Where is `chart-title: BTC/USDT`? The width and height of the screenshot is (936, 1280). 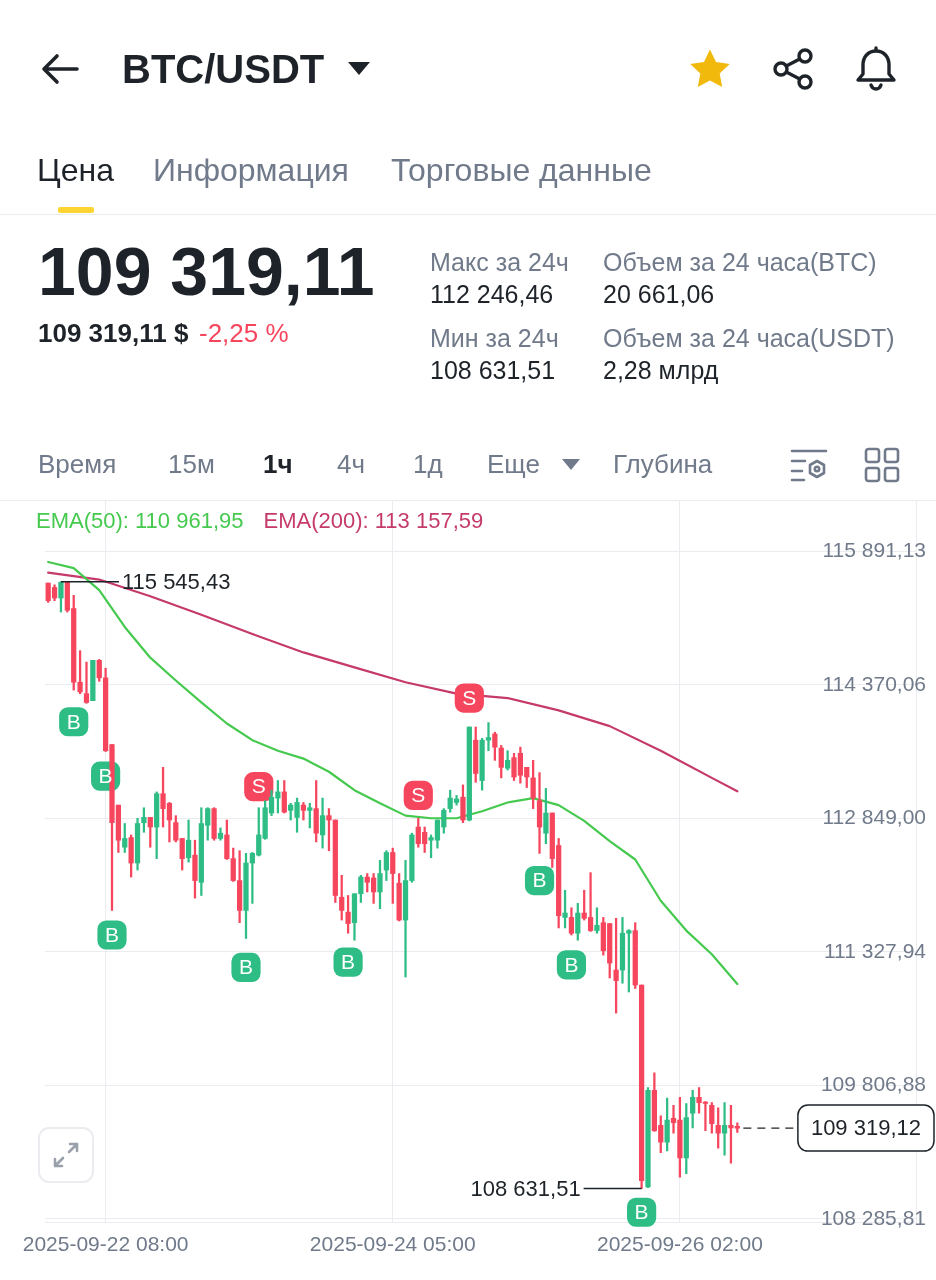 chart-title: BTC/USDT is located at coordinates (223, 69).